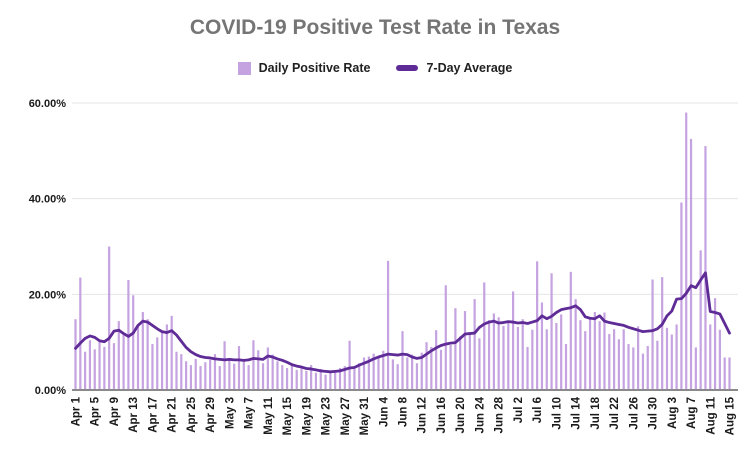 Image resolution: width=750 pixels, height=463 pixels. Describe the element at coordinates (327, 416) in the screenshot. I see `x-tick-label: May 23` at that location.